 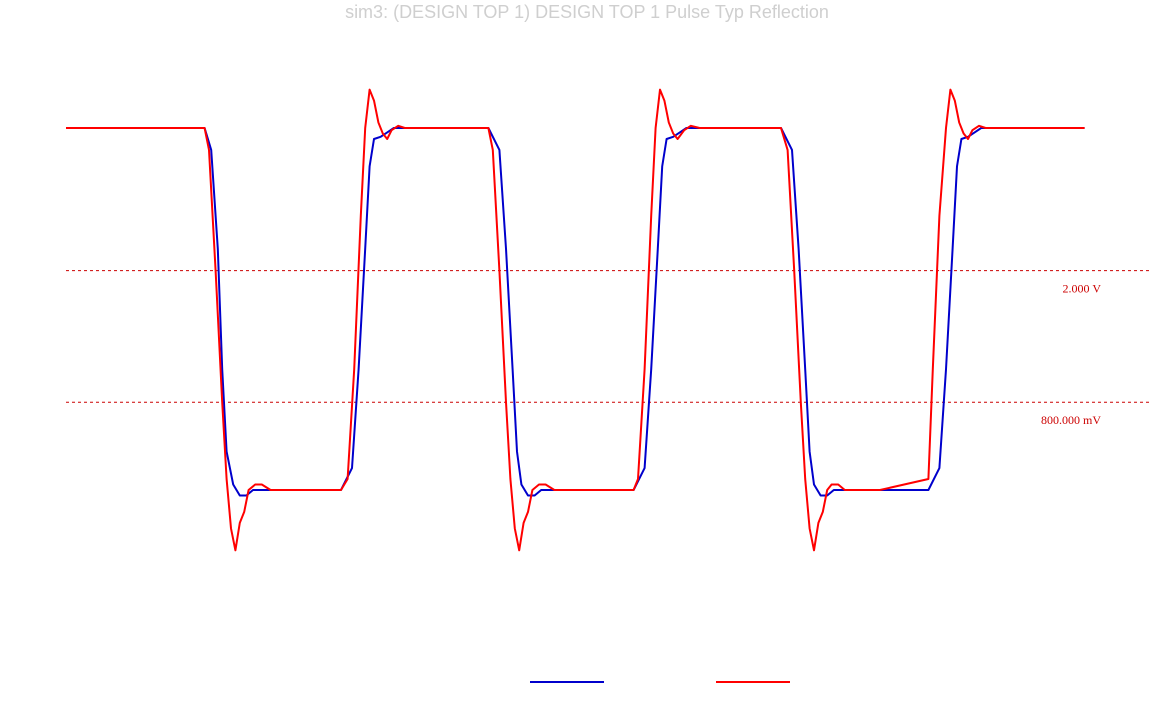 I want to click on reference-line-label: 2.000 V, so click(x=1082, y=289).